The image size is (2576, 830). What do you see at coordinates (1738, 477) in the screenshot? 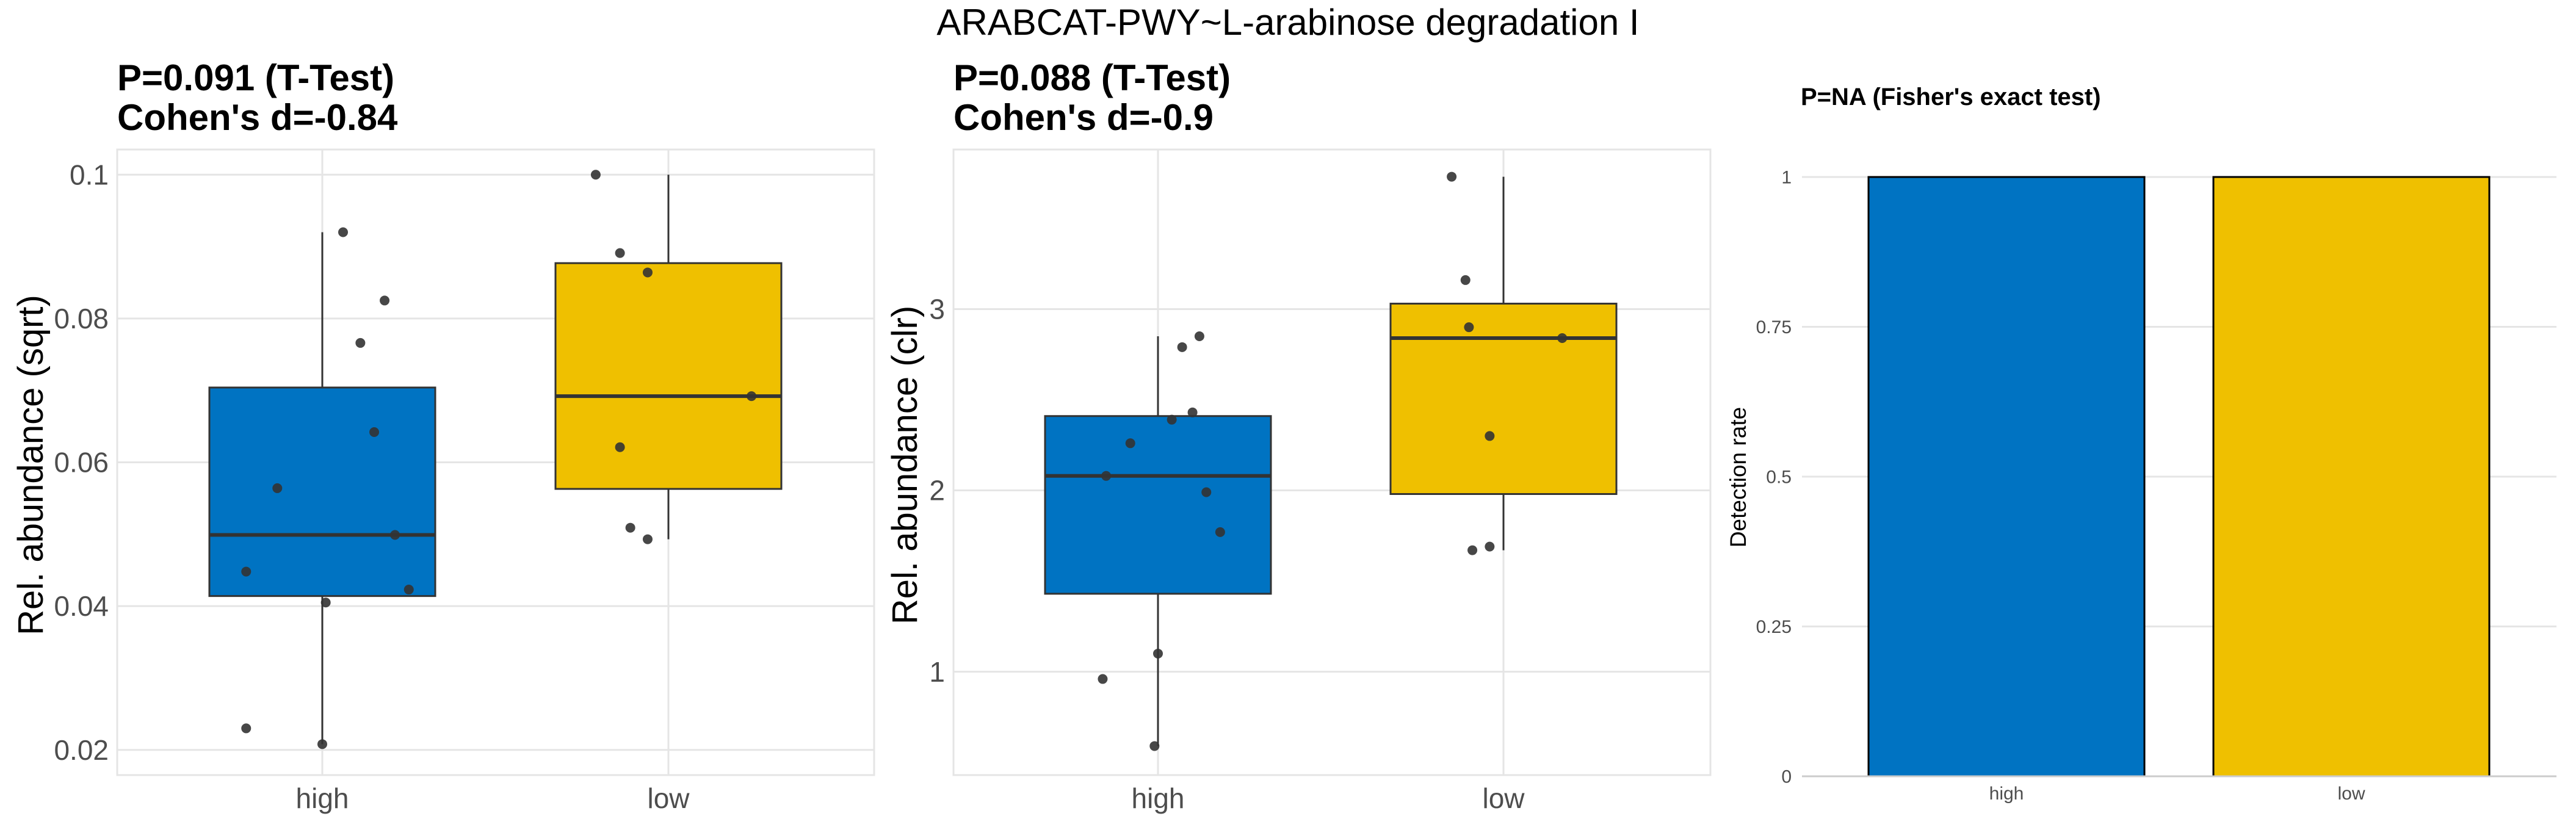
I see `panel-3-ylabel: Detection rate` at bounding box center [1738, 477].